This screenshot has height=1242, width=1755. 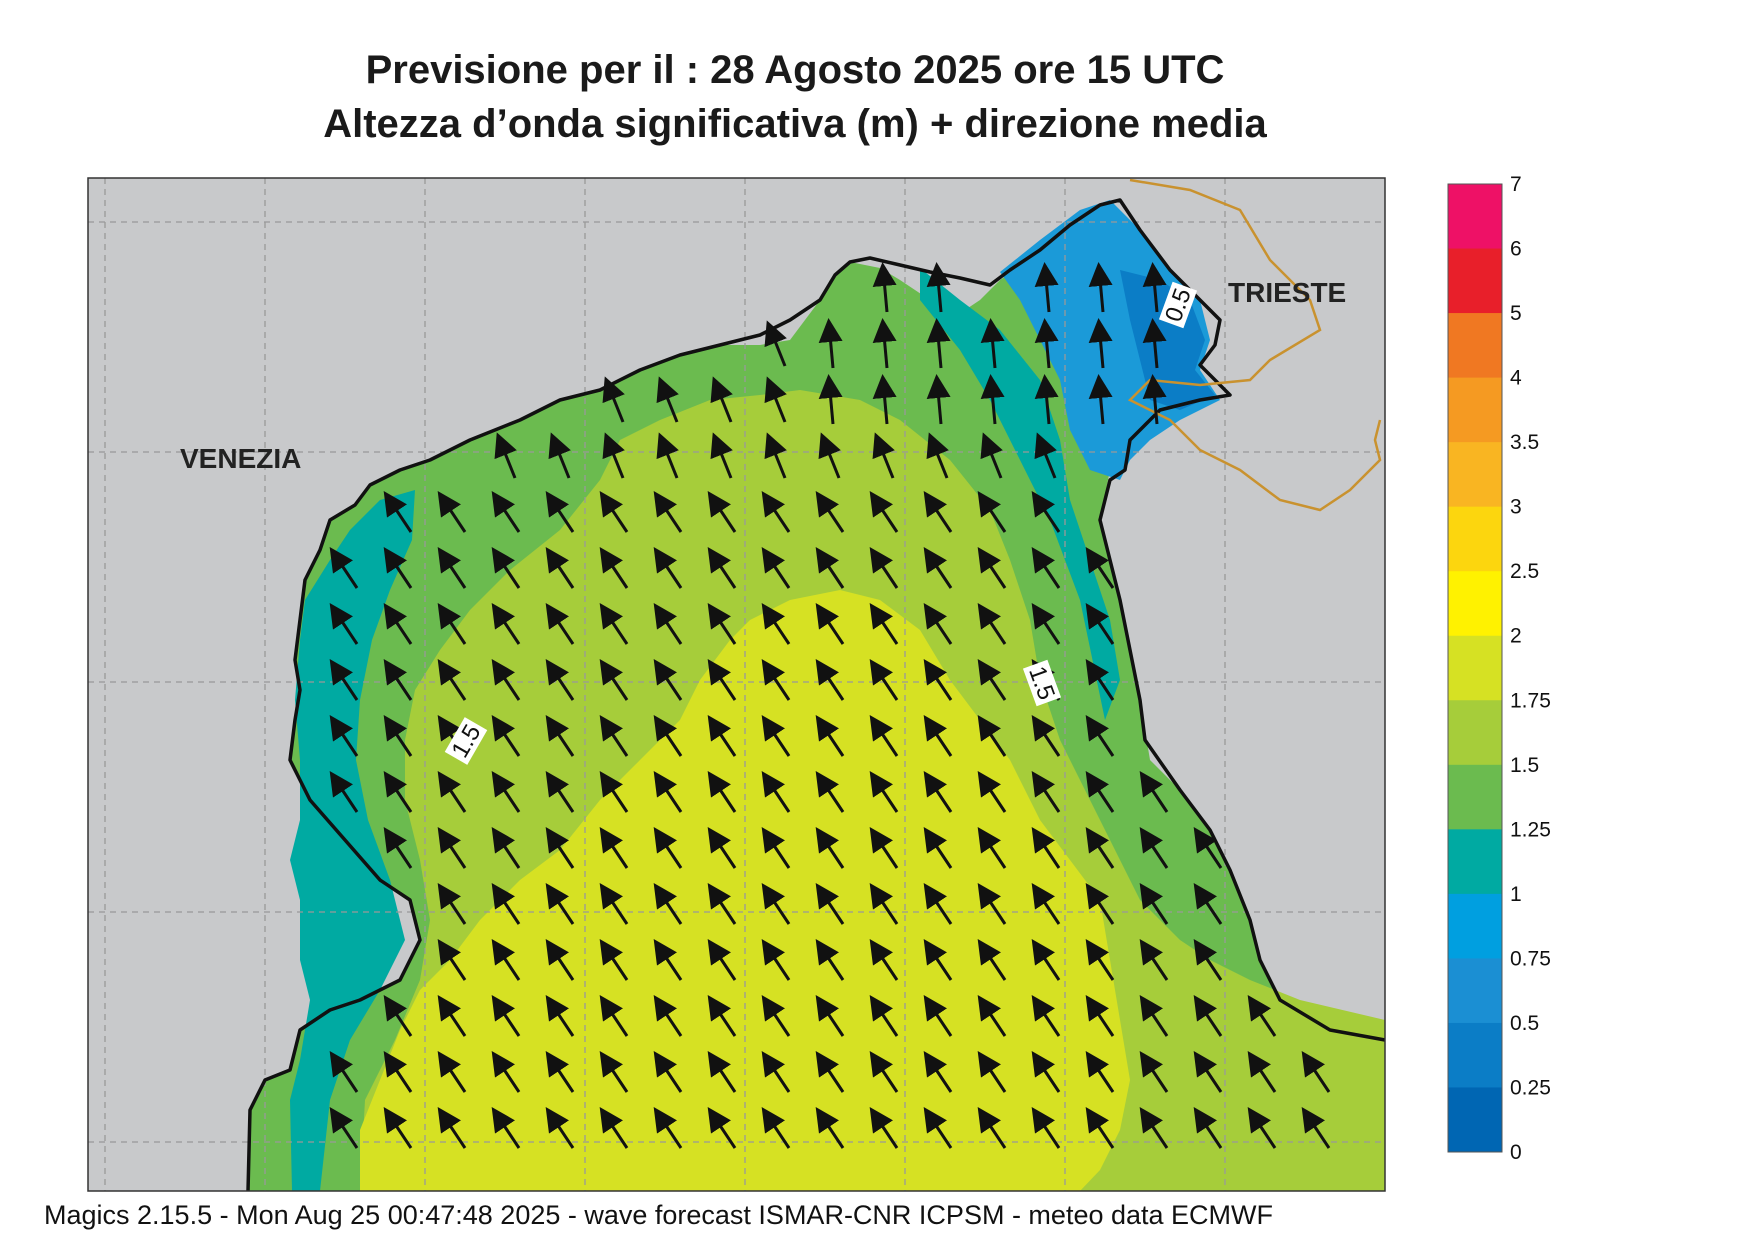 What do you see at coordinates (1516, 636) in the screenshot?
I see `colorbar-tick-label: 2` at bounding box center [1516, 636].